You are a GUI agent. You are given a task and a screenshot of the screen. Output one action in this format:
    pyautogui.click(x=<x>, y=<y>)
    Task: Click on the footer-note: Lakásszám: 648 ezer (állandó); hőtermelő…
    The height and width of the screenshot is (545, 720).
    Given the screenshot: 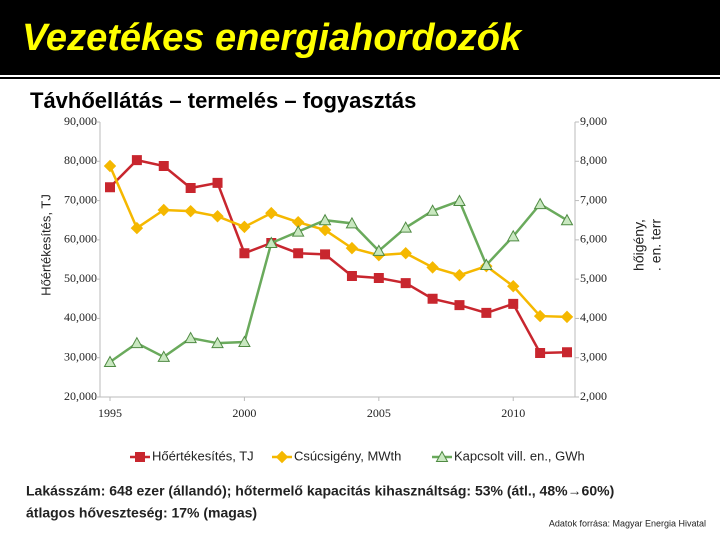 What is the action you would take?
    pyautogui.click(x=320, y=491)
    